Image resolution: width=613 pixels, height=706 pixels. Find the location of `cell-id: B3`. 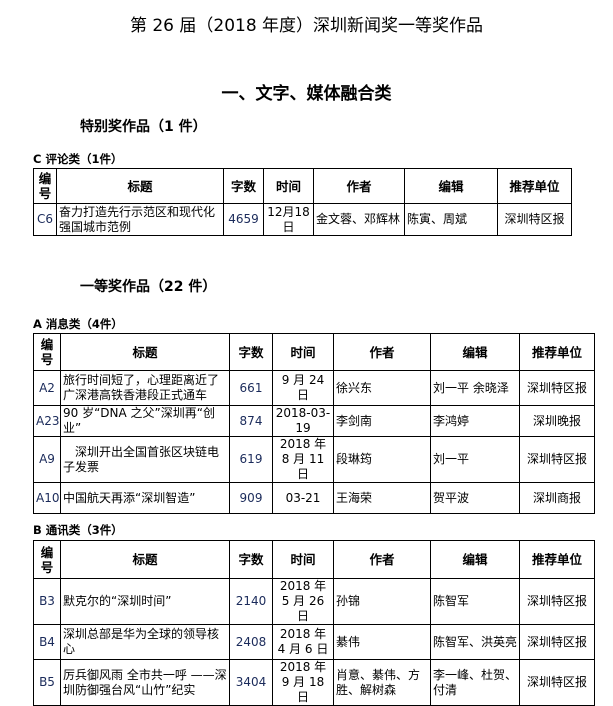

cell-id: B3 is located at coordinates (47, 601).